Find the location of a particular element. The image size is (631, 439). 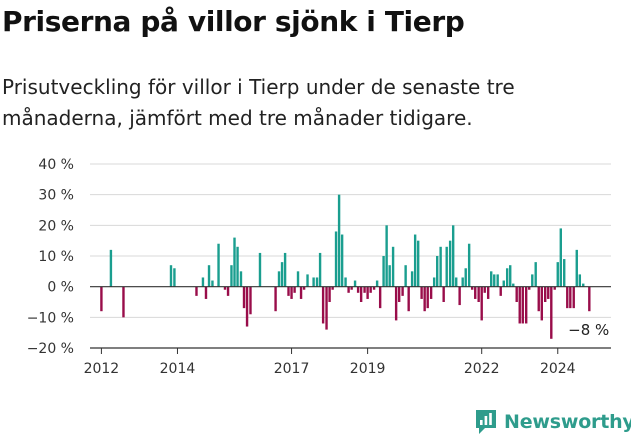

x-tick-label: 2017 is located at coordinates (292, 369).